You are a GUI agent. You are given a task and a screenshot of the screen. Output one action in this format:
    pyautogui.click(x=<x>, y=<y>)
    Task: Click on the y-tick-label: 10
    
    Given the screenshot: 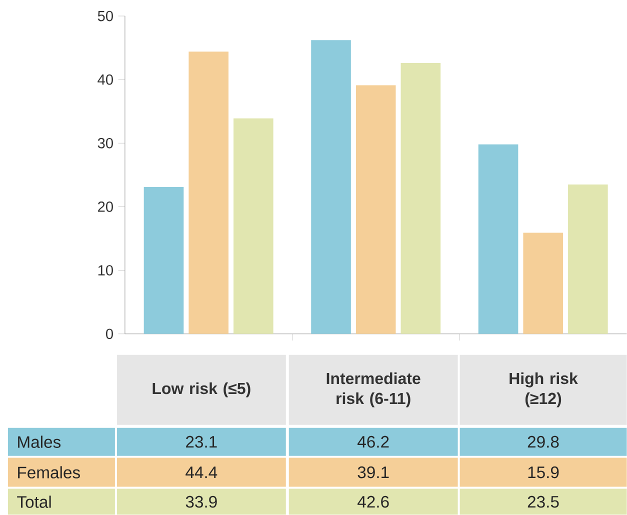 What is the action you would take?
    pyautogui.click(x=105, y=270)
    